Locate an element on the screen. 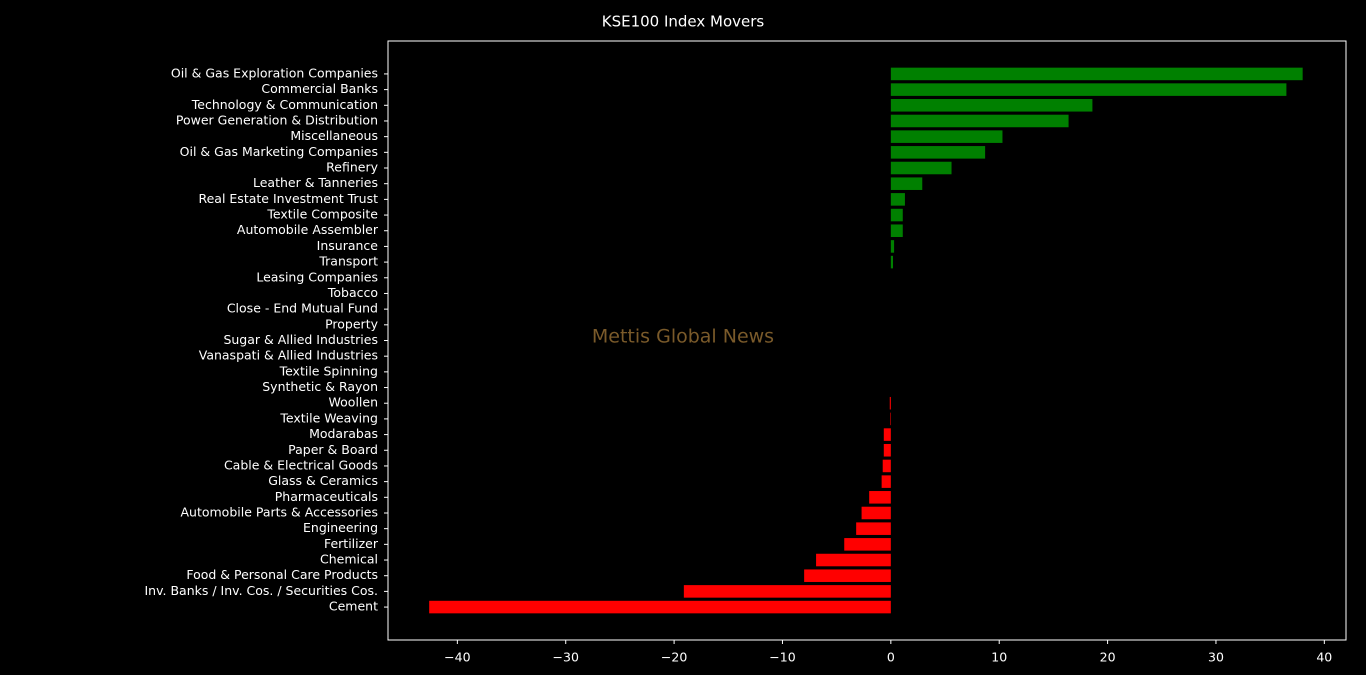  x-tick-label: −40 is located at coordinates (457, 657).